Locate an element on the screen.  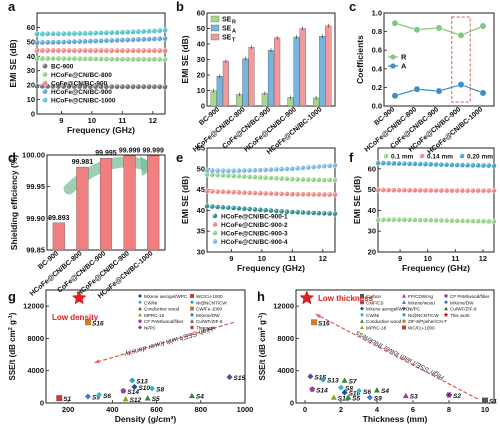
y-tick-label: 8000 is located at coordinates (285, 338).